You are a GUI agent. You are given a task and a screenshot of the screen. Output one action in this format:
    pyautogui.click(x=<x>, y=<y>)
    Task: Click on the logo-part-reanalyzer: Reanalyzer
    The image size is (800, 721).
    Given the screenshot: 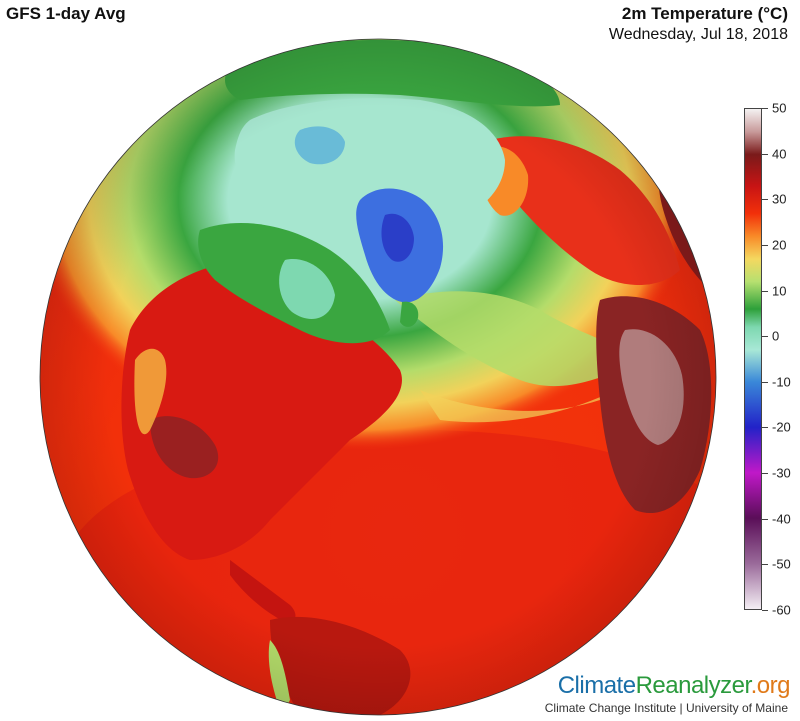 What is the action you would take?
    pyautogui.click(x=693, y=685)
    